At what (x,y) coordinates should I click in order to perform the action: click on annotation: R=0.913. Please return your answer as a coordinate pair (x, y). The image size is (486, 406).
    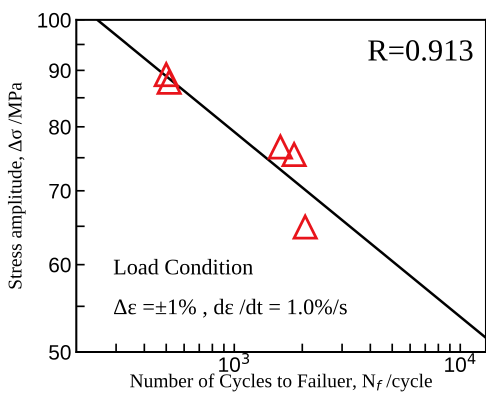
    Looking at the image, I should click on (420, 50).